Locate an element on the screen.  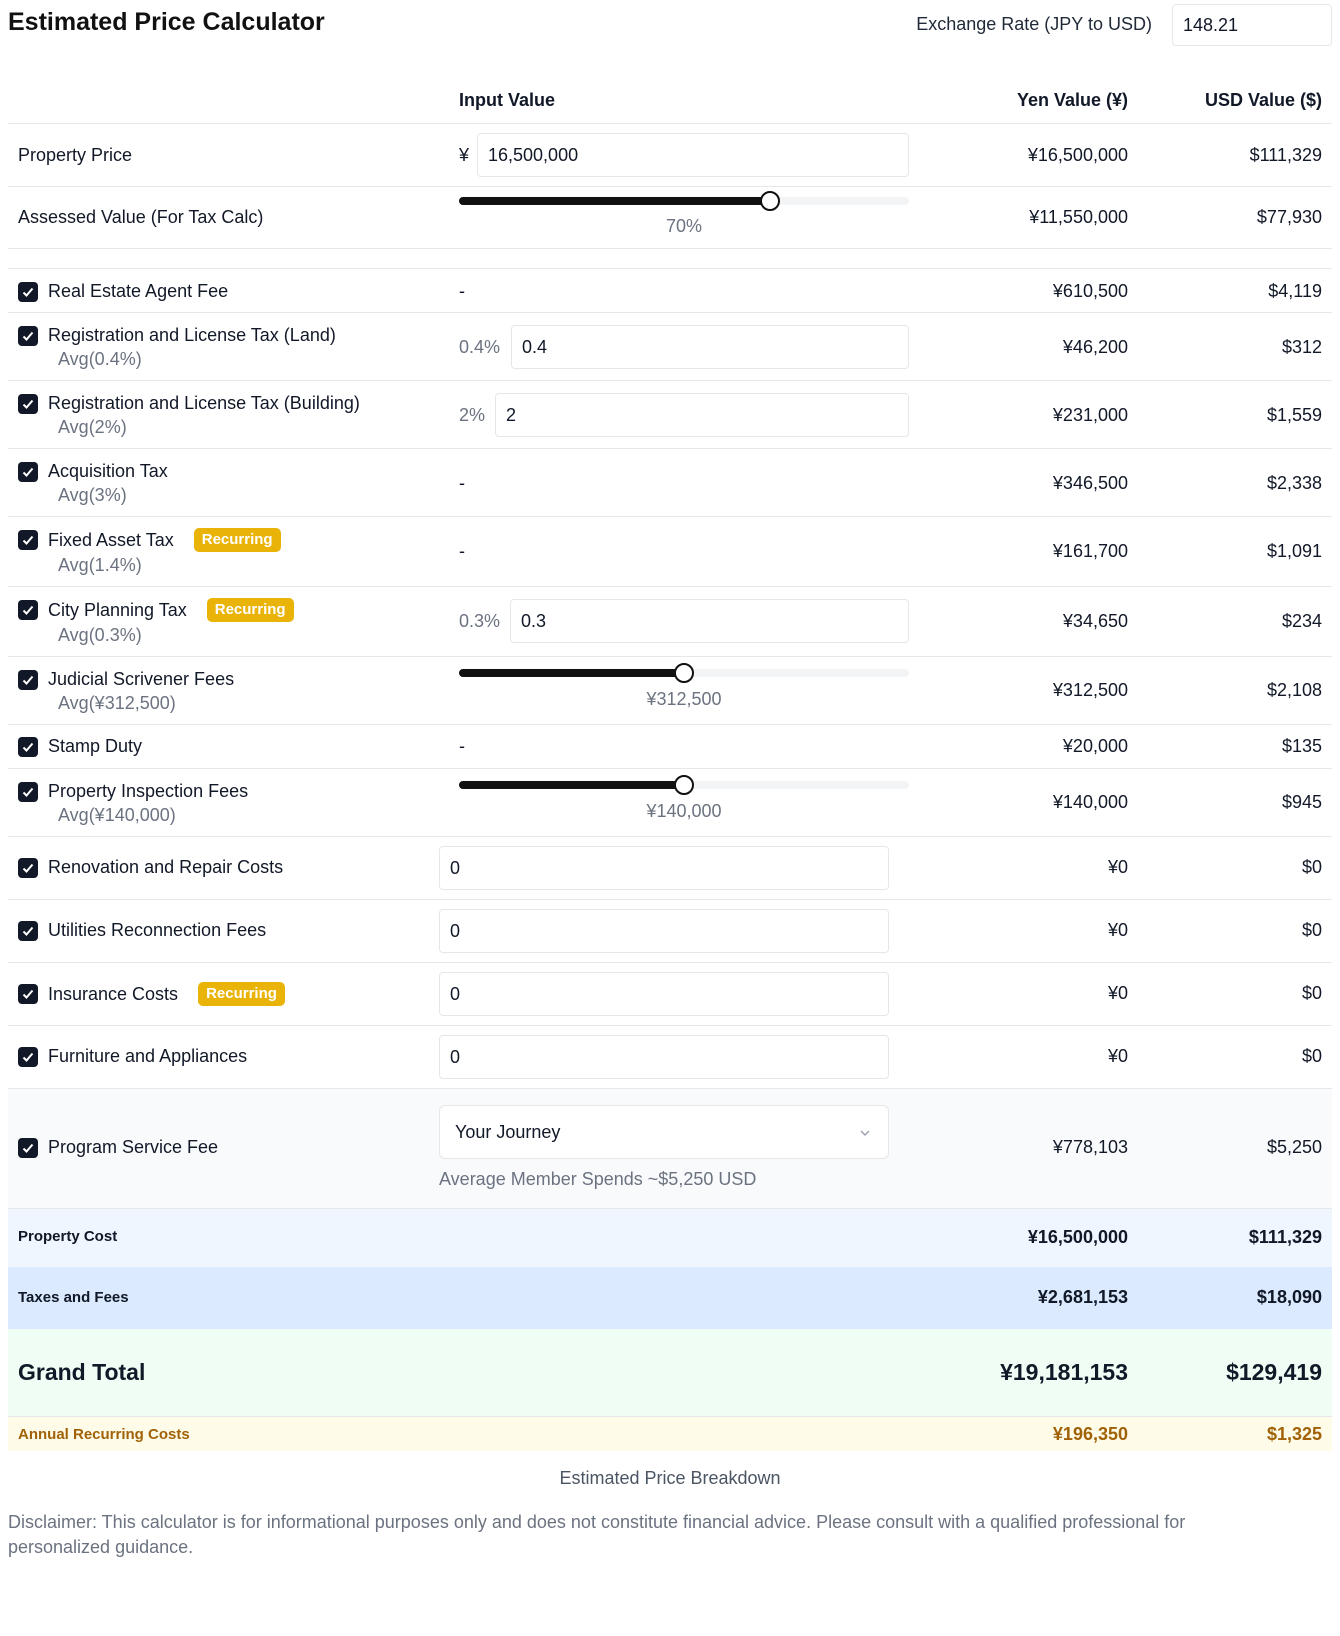
row-agent-fee: Real Estate Agent Fee - ¥610,500 $4,119 is located at coordinates (670, 291).